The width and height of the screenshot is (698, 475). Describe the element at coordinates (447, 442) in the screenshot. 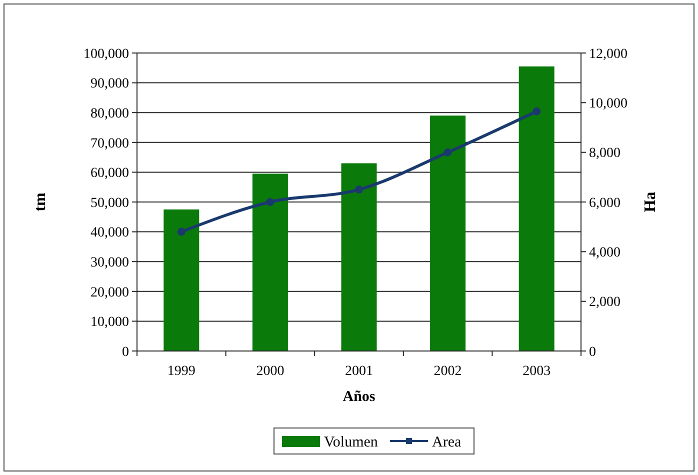

I see `legend-label: Area` at that location.